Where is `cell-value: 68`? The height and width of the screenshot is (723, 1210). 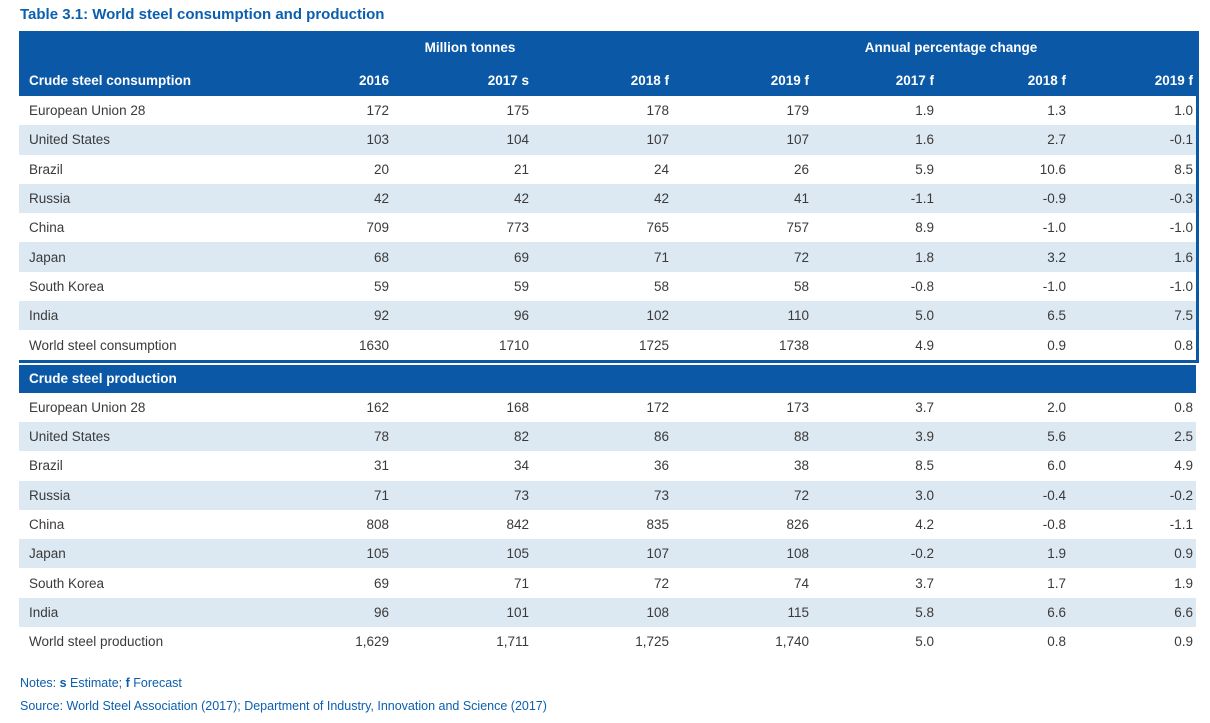
cell-value: 68 is located at coordinates (381, 257).